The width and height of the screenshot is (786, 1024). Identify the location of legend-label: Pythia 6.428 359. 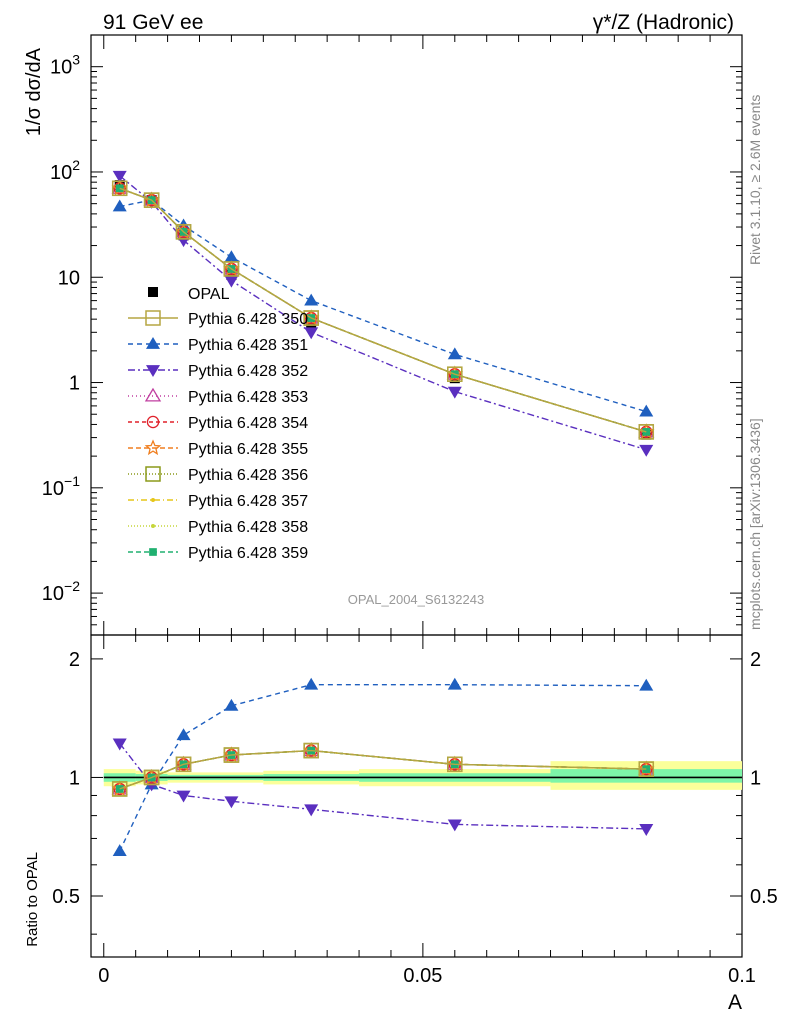
(248, 553).